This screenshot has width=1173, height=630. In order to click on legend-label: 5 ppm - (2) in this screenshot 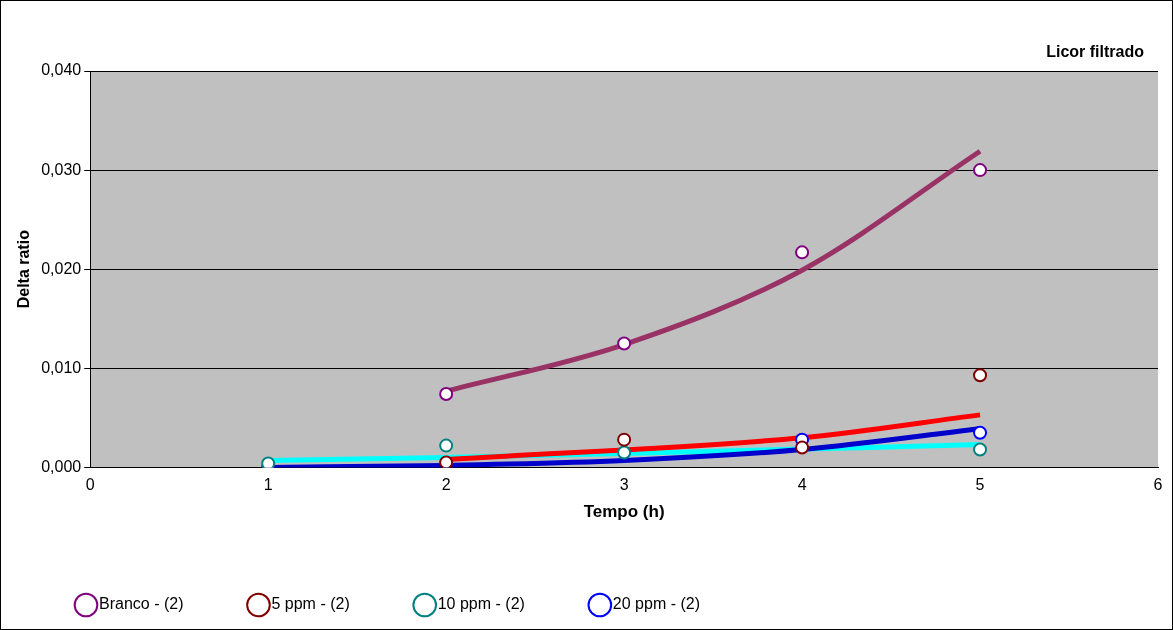, I will do `click(310, 604)`.